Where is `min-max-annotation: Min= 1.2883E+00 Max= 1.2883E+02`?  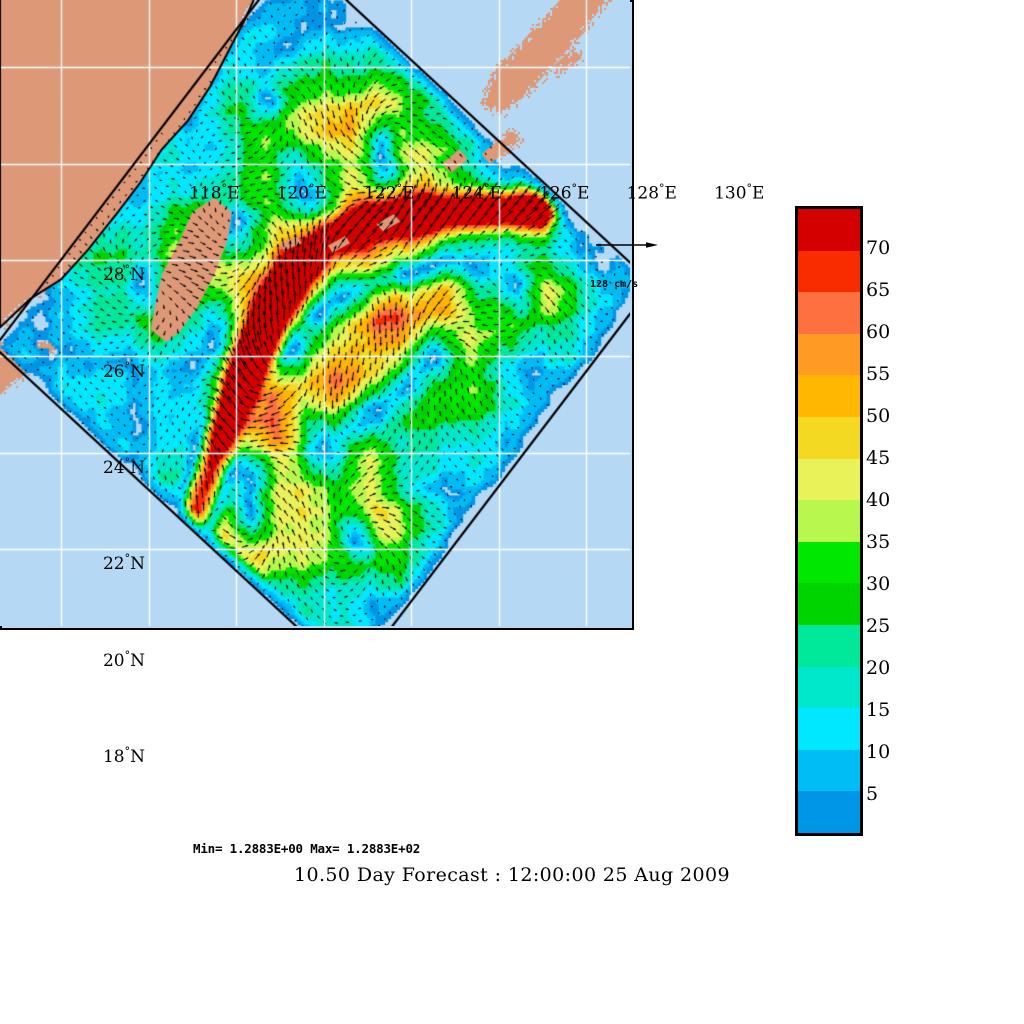
min-max-annotation: Min= 1.2883E+00 Max= 1.2883E+02 is located at coordinates (307, 848).